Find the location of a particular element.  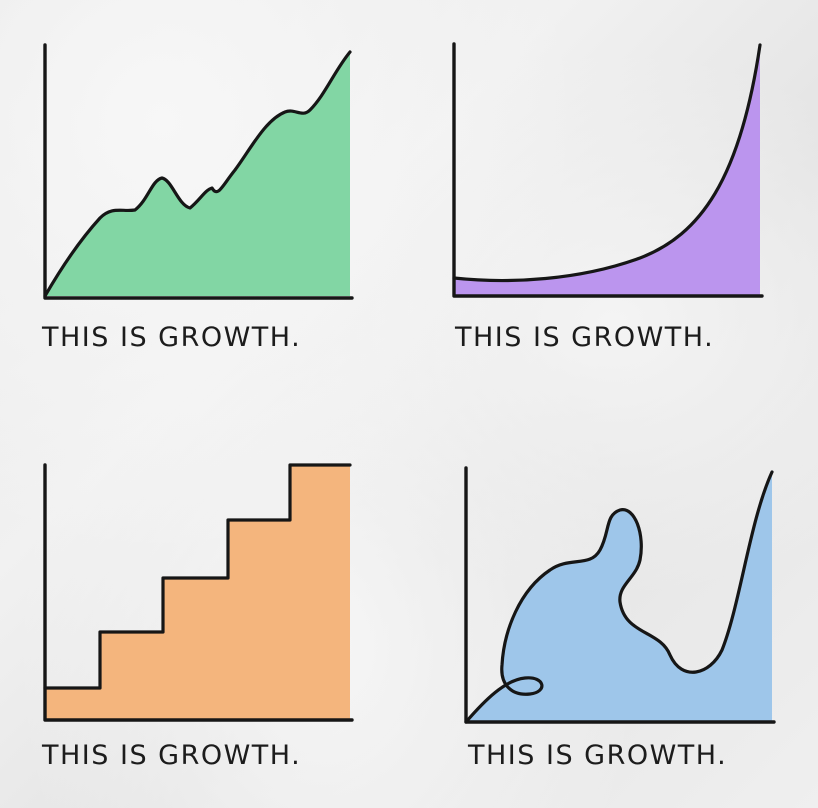

chart-2-fill is located at coordinates (607, 170).